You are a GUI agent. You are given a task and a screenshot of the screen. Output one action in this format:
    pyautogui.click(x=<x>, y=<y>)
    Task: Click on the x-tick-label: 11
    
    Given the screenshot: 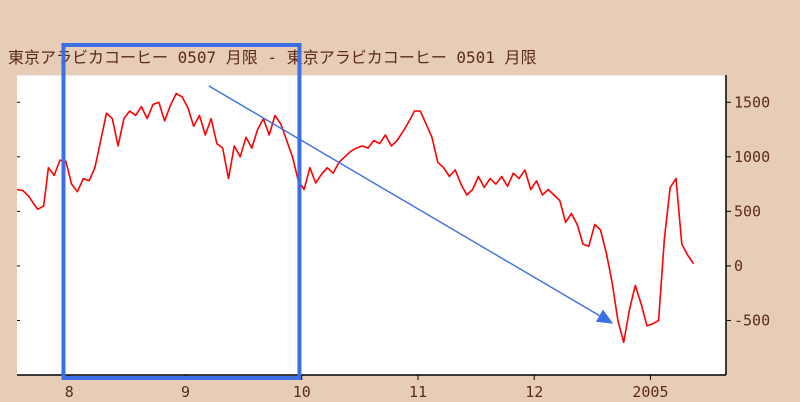 What is the action you would take?
    pyautogui.click(x=418, y=392)
    